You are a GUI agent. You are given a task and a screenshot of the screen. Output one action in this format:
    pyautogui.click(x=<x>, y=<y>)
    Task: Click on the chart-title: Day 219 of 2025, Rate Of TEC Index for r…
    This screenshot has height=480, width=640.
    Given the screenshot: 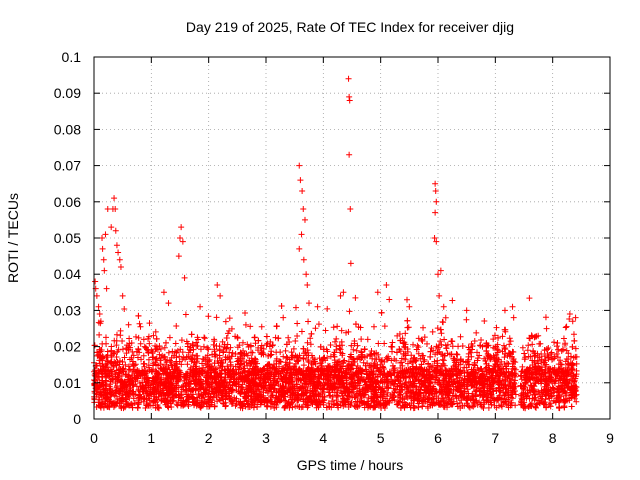 What is the action you would take?
    pyautogui.click(x=350, y=27)
    